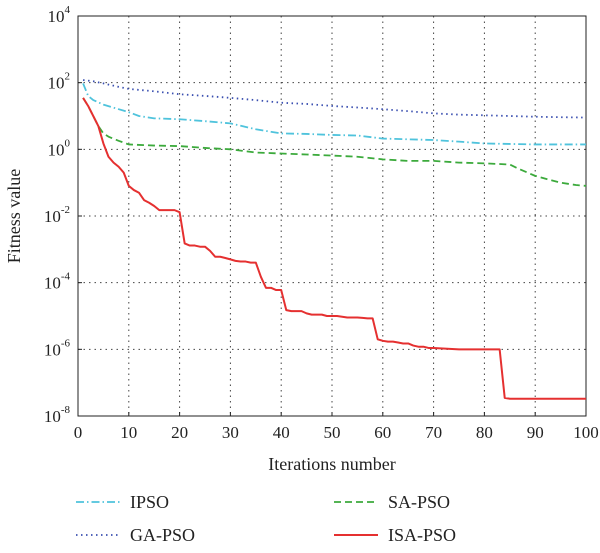  What do you see at coordinates (230, 432) in the screenshot?
I see `x-tick-label: 30` at bounding box center [230, 432].